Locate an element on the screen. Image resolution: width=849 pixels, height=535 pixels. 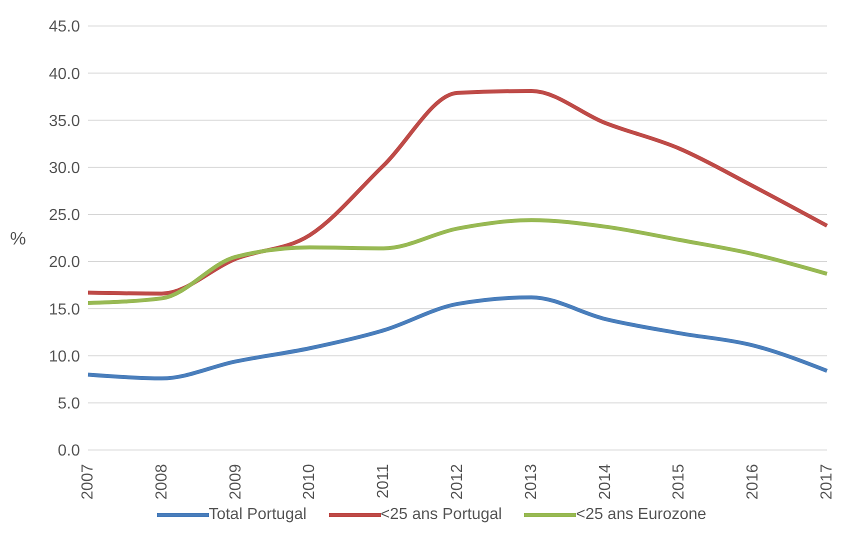
x-tick-label: 2009 is located at coordinates (235, 482).